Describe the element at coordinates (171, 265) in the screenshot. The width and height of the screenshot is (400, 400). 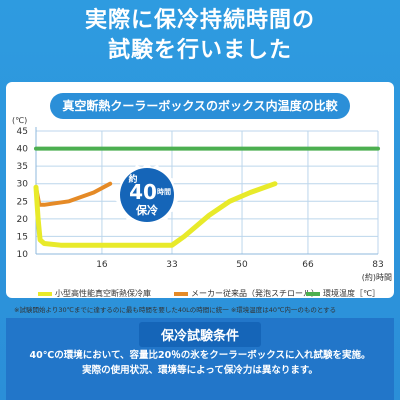
I see `x-tick-label: 33` at that location.